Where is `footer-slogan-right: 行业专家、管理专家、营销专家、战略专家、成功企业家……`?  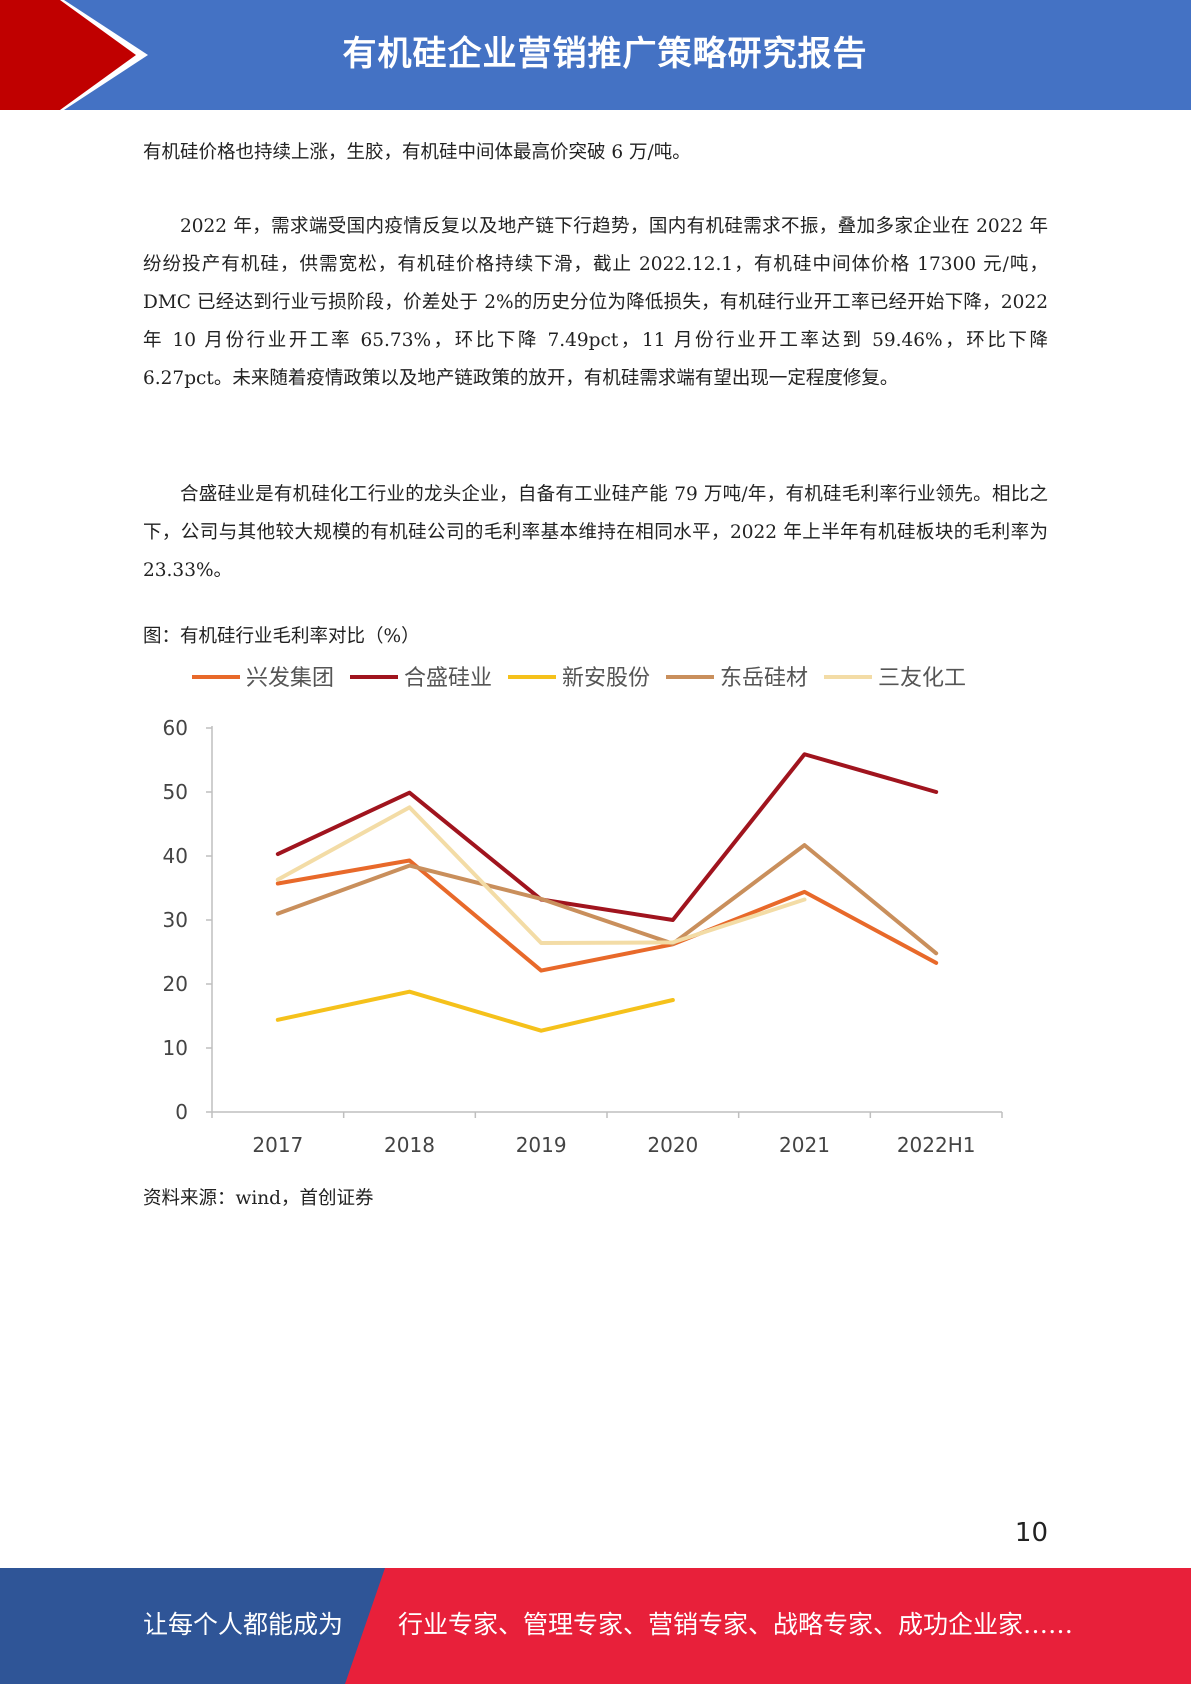 footer-slogan-right: 行业专家、管理专家、营销专家、战略专家、成功企业家…… is located at coordinates (736, 1624).